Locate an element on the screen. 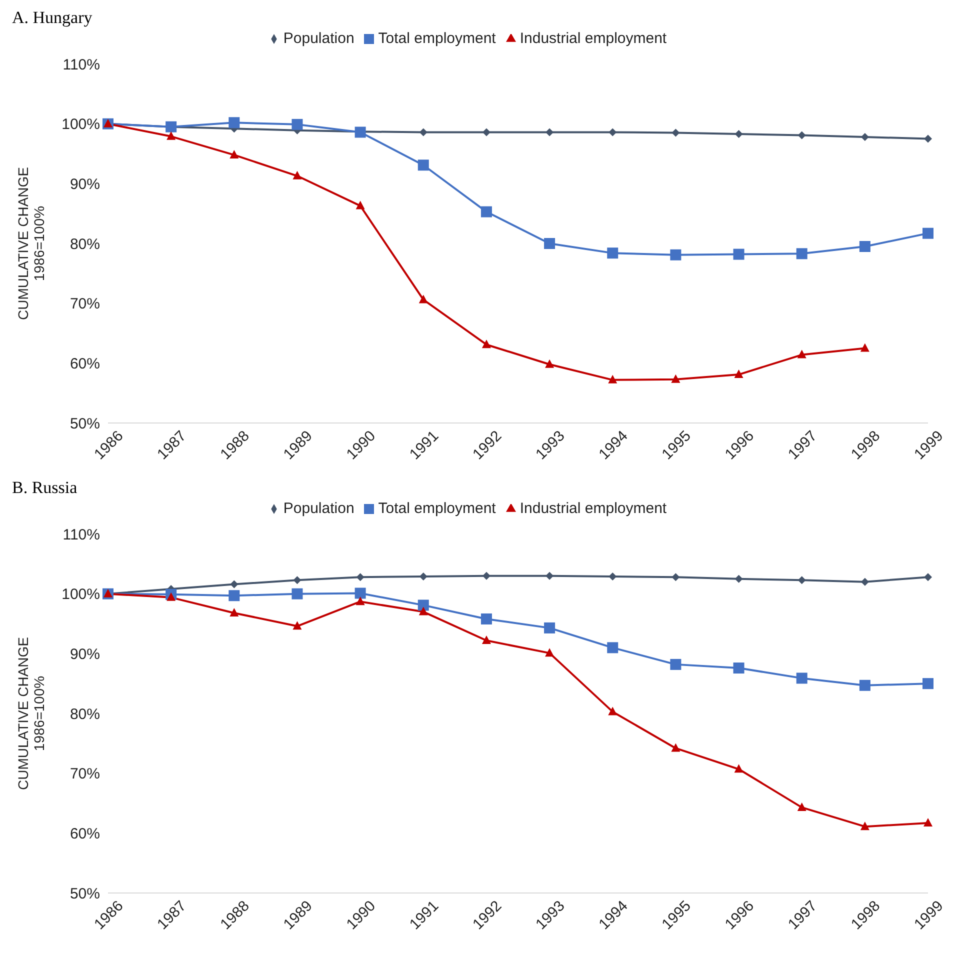 The width and height of the screenshot is (959, 954). chart-title: A. Hungary is located at coordinates (52, 18).